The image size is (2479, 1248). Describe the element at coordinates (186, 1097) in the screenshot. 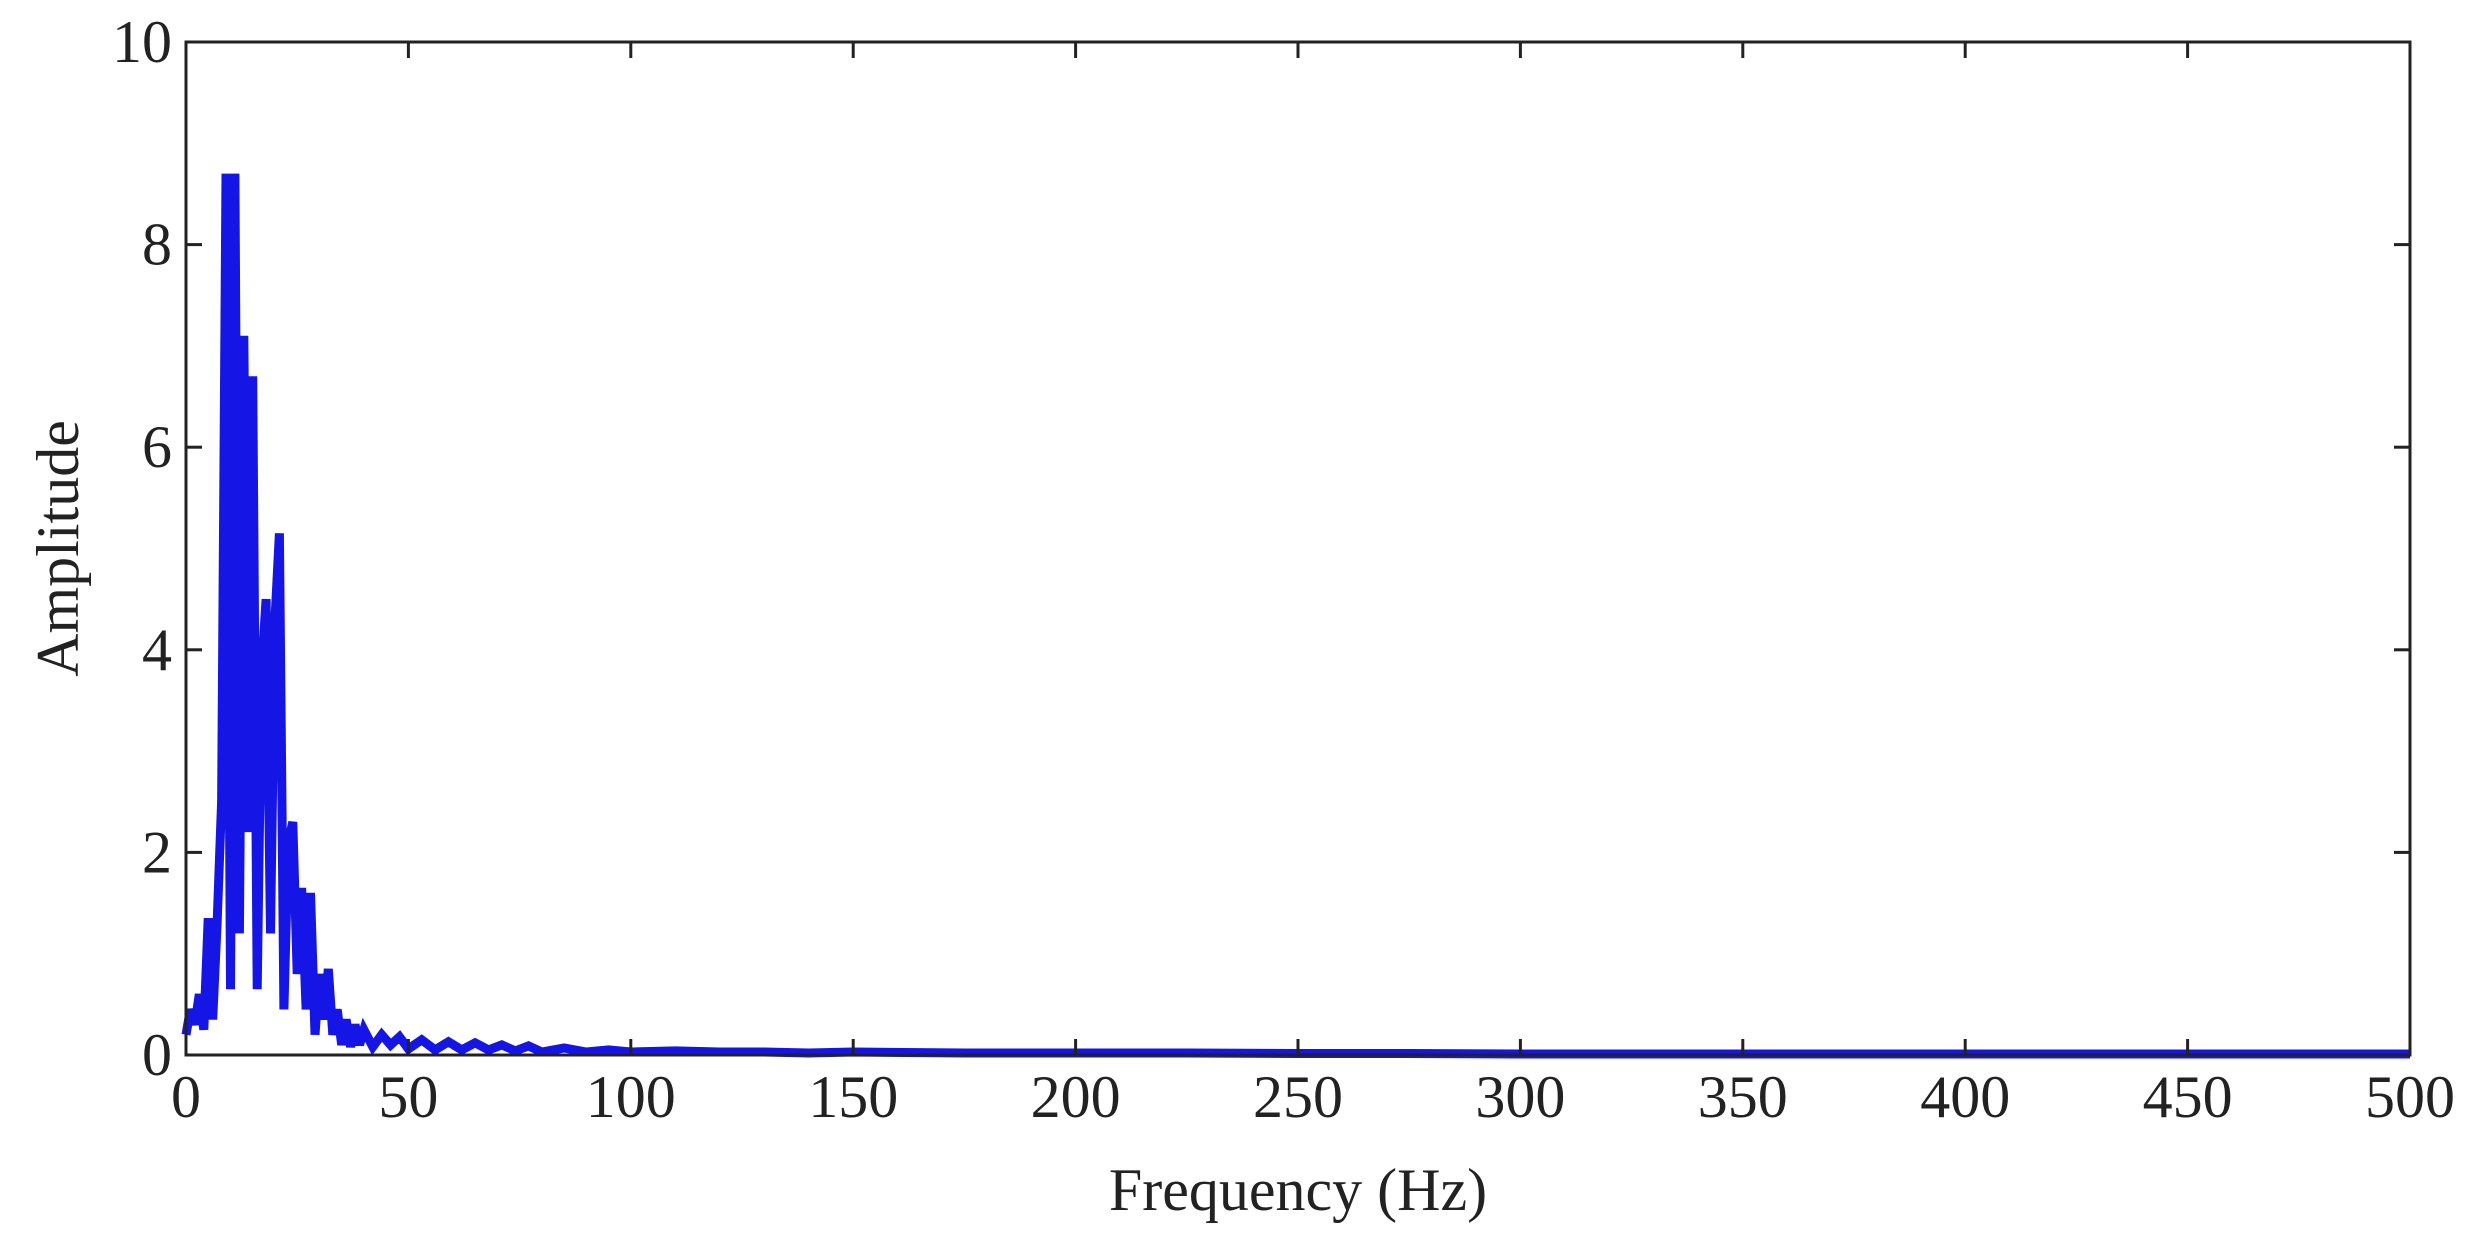

I see `x-tick-label-0: 0` at that location.